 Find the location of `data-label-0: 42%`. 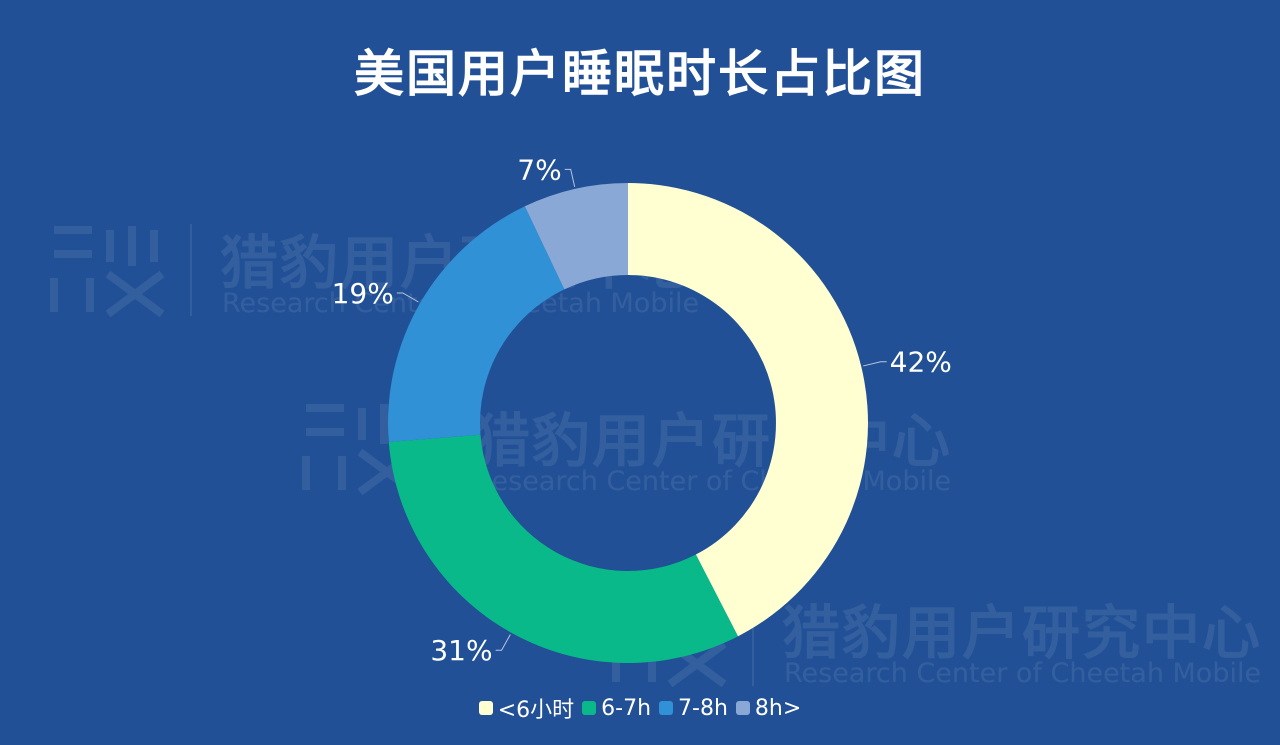

data-label-0: 42% is located at coordinates (921, 362).